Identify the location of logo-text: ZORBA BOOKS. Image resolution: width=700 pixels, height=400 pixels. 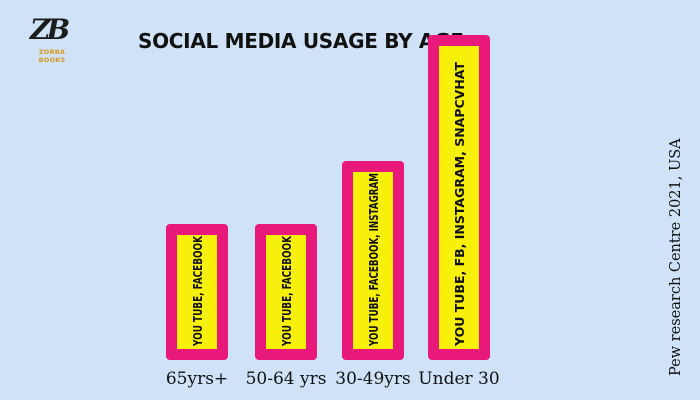
(52, 56).